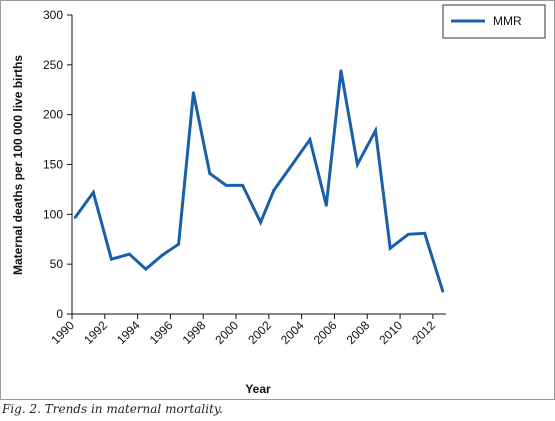 The width and height of the screenshot is (555, 421). I want to click on x-tick-label: 2004, so click(292, 332).